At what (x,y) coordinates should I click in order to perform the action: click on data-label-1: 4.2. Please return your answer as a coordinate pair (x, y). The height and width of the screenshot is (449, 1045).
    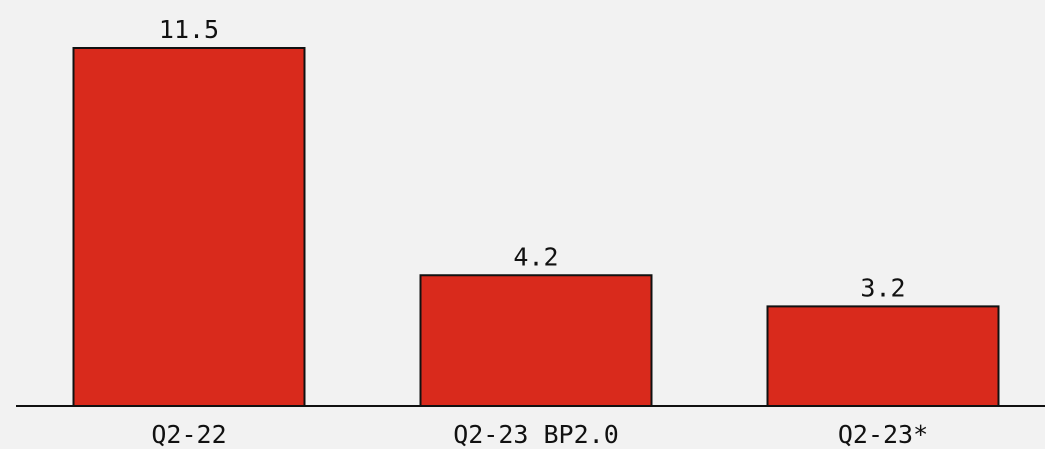
    Looking at the image, I should click on (535, 256).